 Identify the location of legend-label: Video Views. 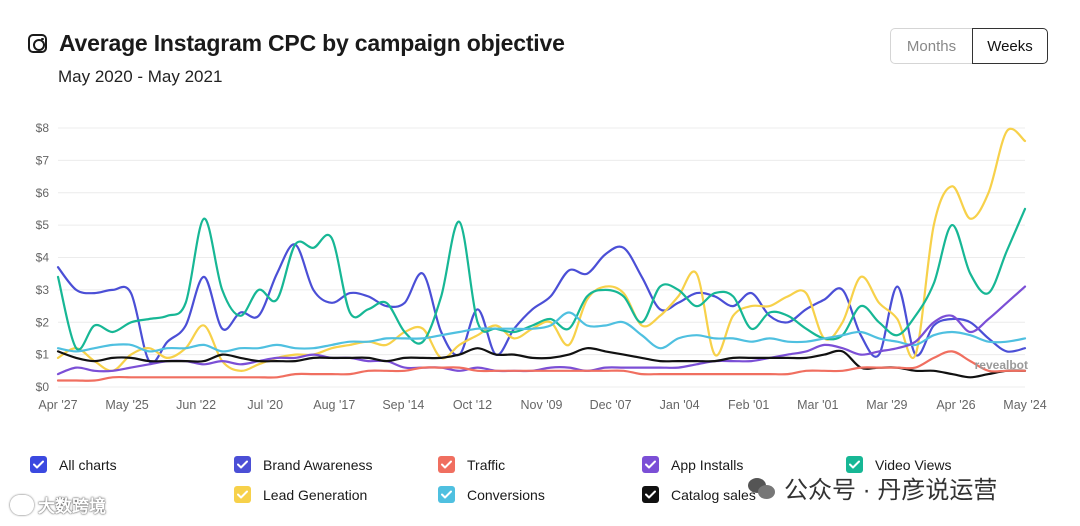
(913, 464).